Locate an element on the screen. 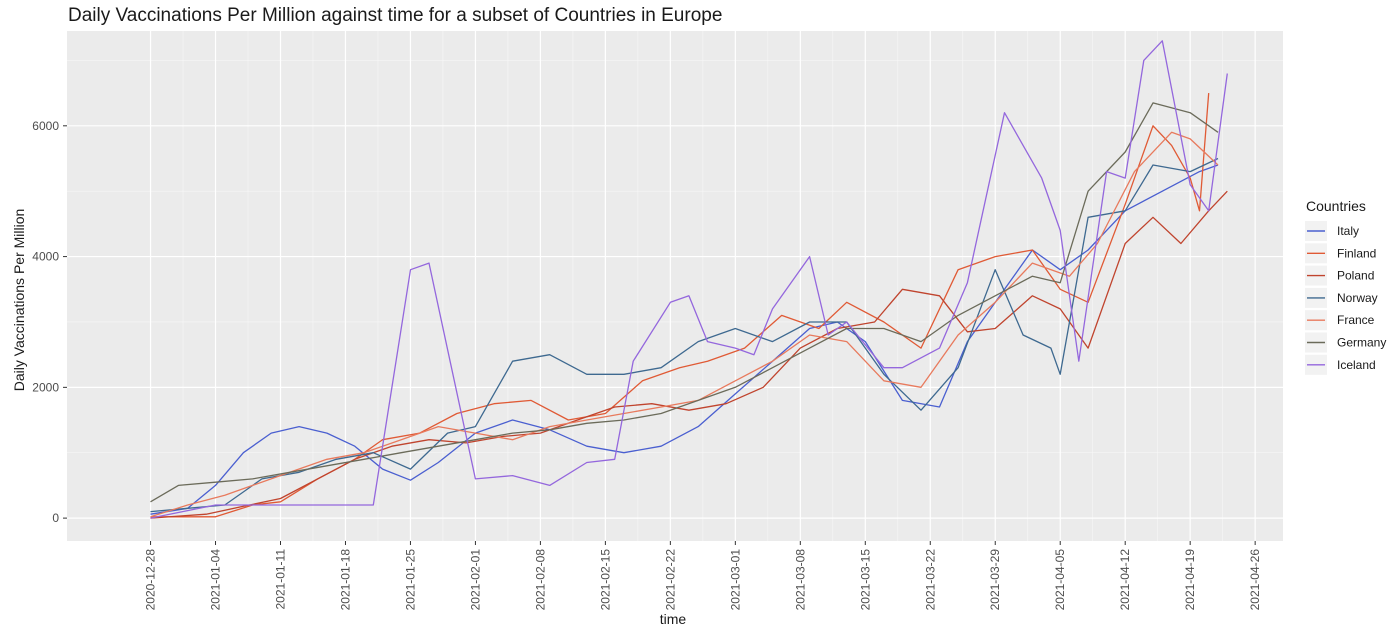  legend-label: Norway is located at coordinates (1357, 298).